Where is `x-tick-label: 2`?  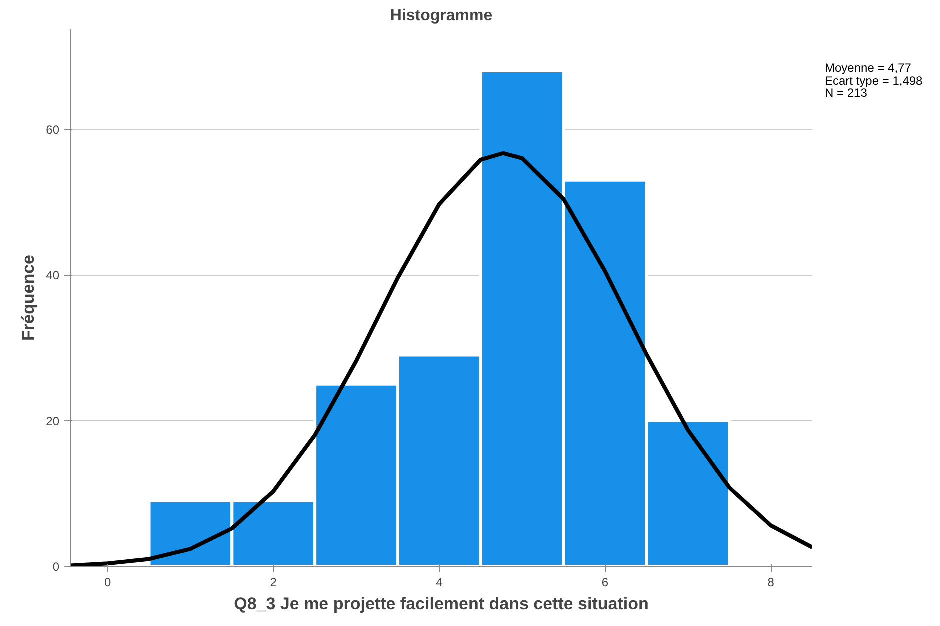
x-tick-label: 2 is located at coordinates (274, 583).